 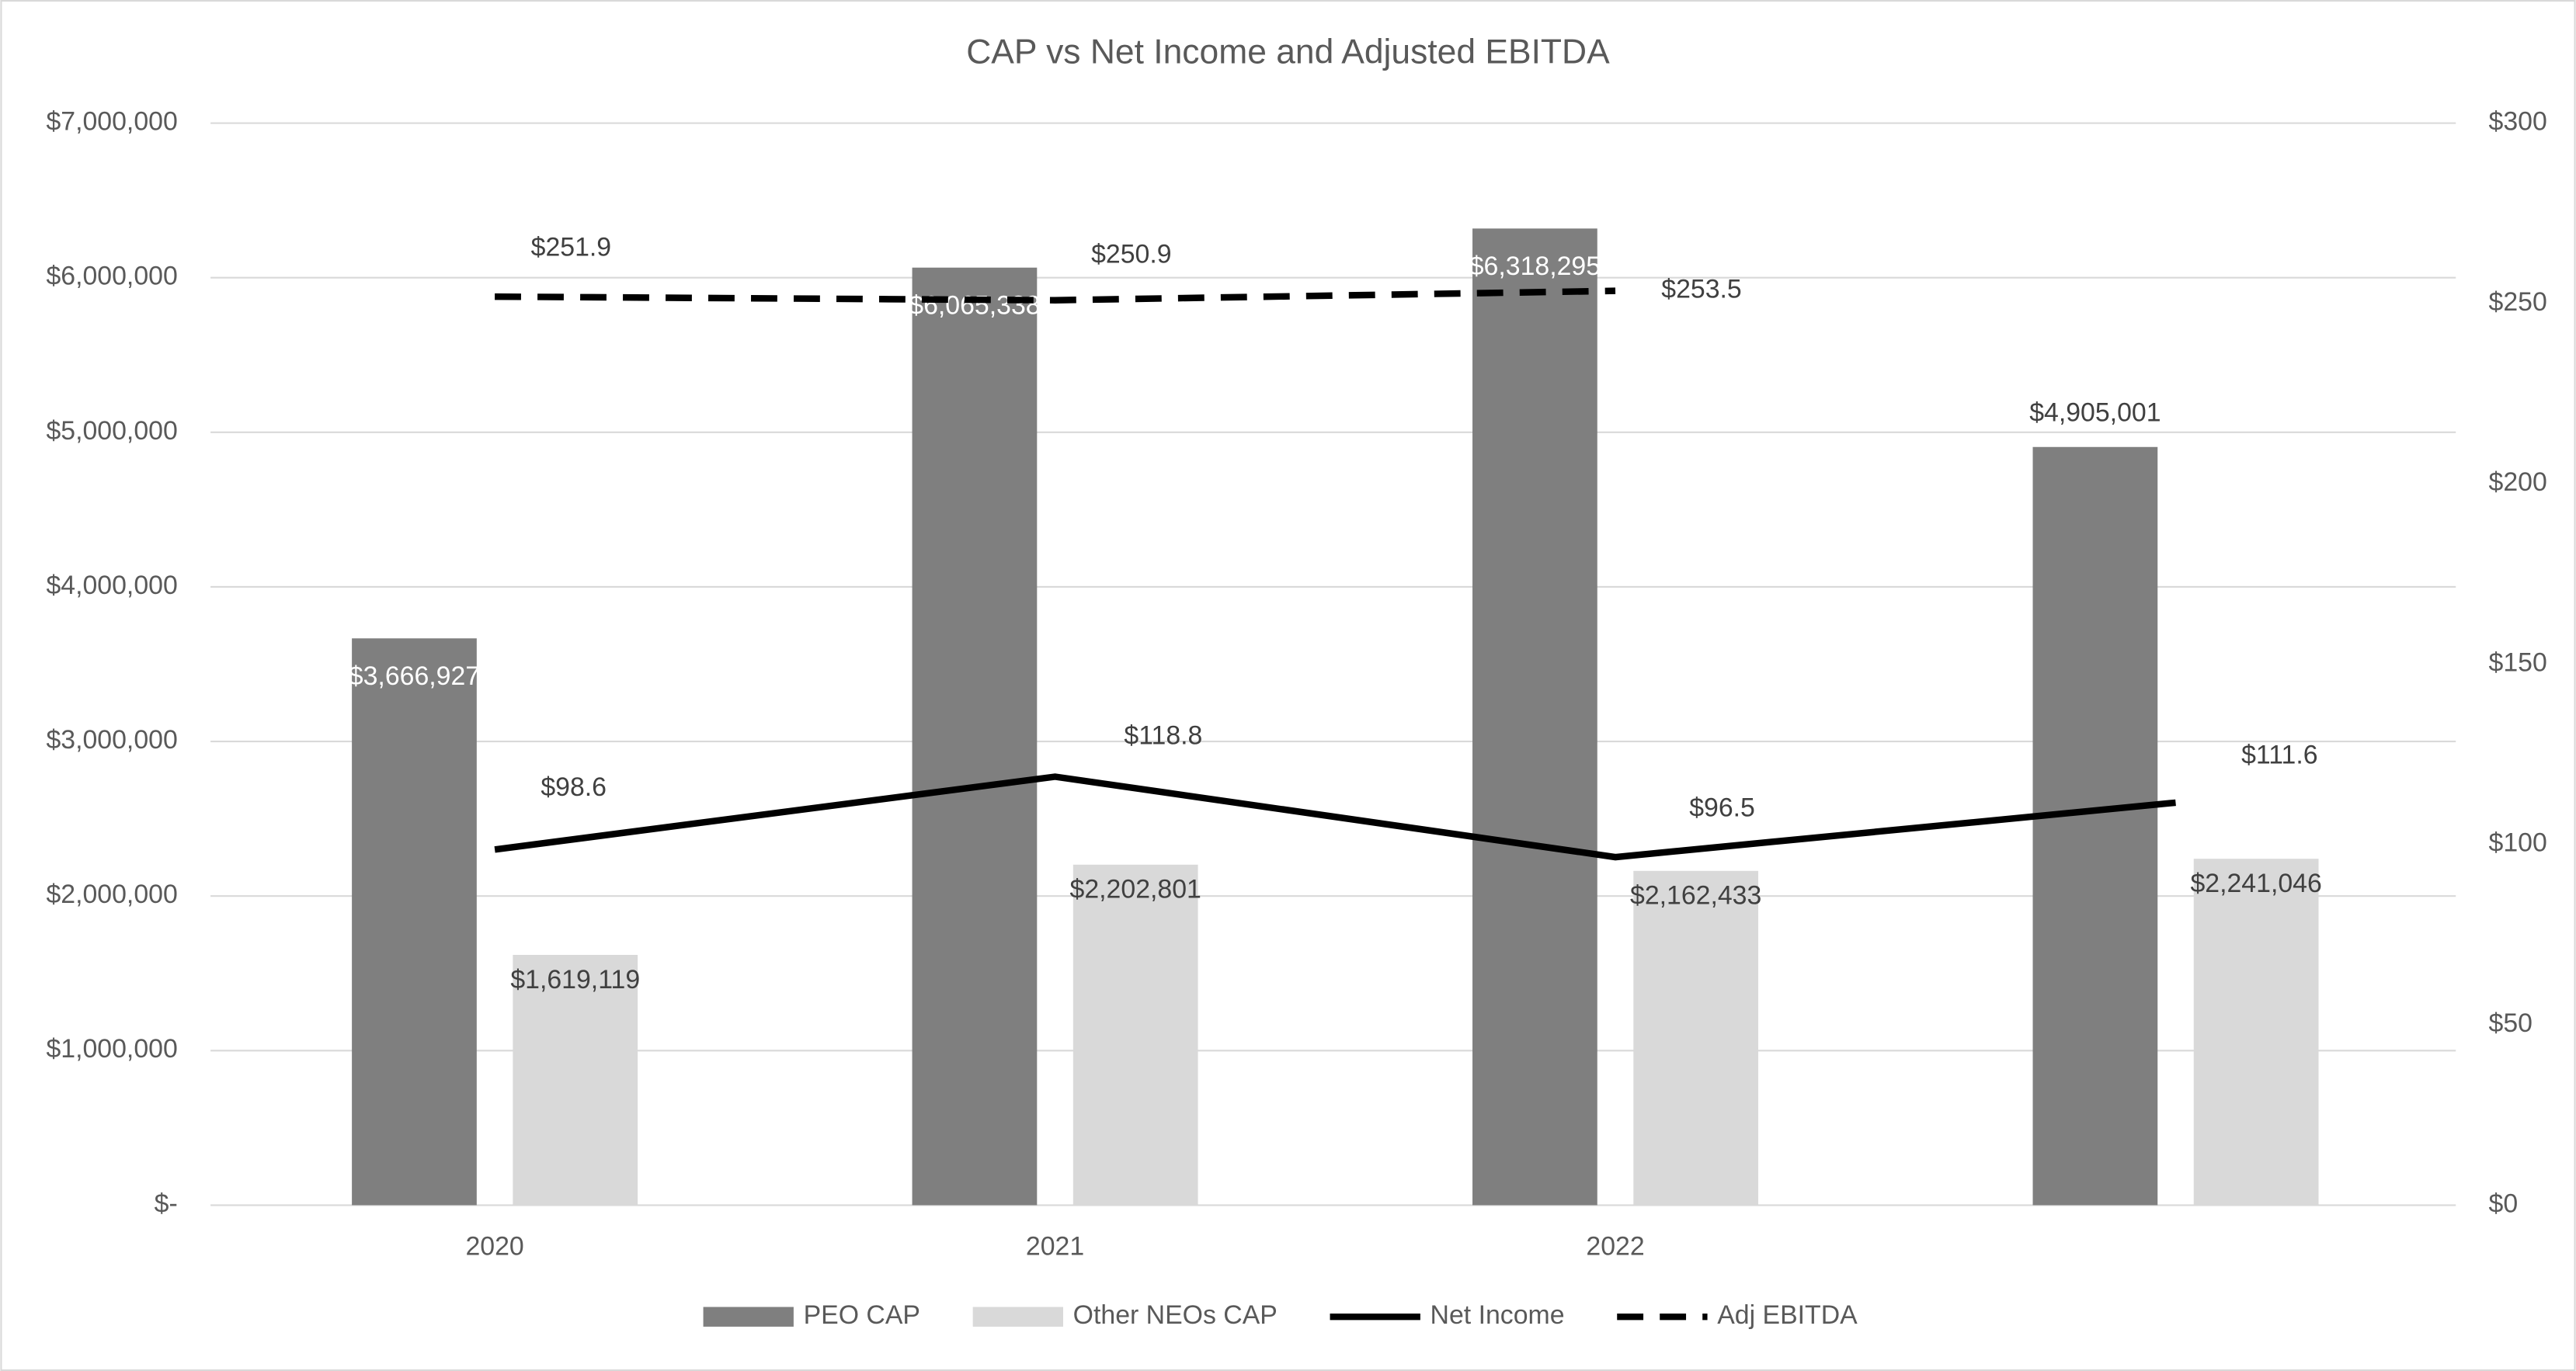 What do you see at coordinates (2518, 662) in the screenshot?
I see `y2-tick-label: $150` at bounding box center [2518, 662].